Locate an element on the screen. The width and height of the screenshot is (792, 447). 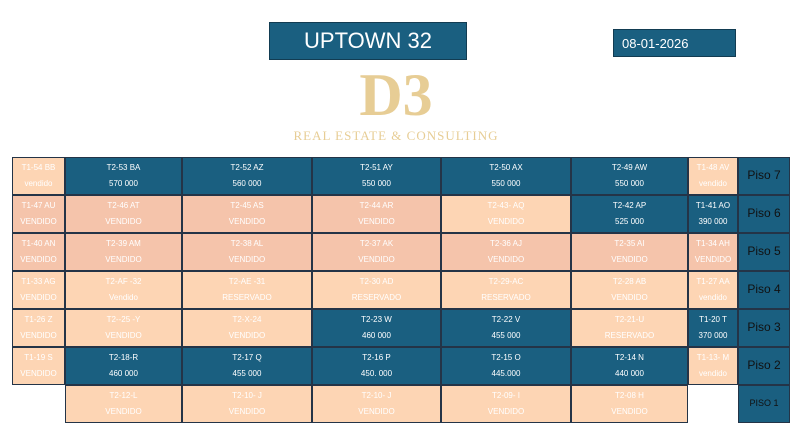
unit-id: T1-54 BB is located at coordinates (38, 167).